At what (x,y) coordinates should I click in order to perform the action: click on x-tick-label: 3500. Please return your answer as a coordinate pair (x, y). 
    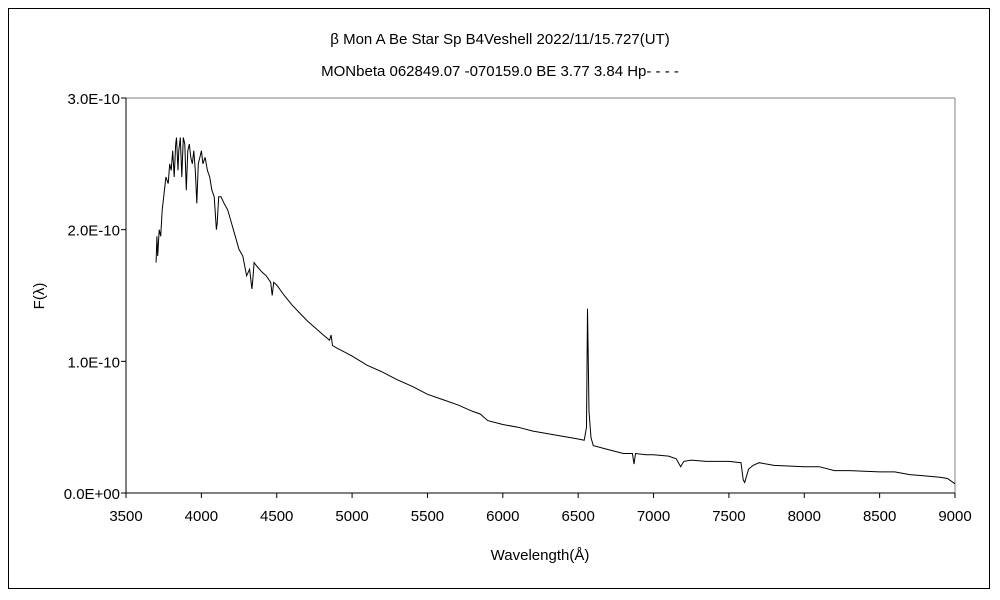
    Looking at the image, I should click on (125, 516).